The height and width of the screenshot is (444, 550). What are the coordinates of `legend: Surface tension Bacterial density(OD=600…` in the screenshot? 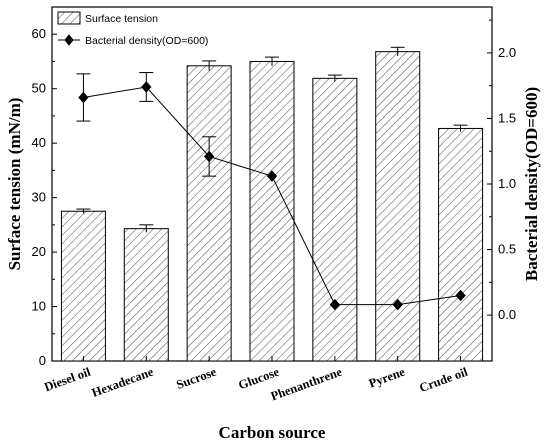 It's located at (132, 29).